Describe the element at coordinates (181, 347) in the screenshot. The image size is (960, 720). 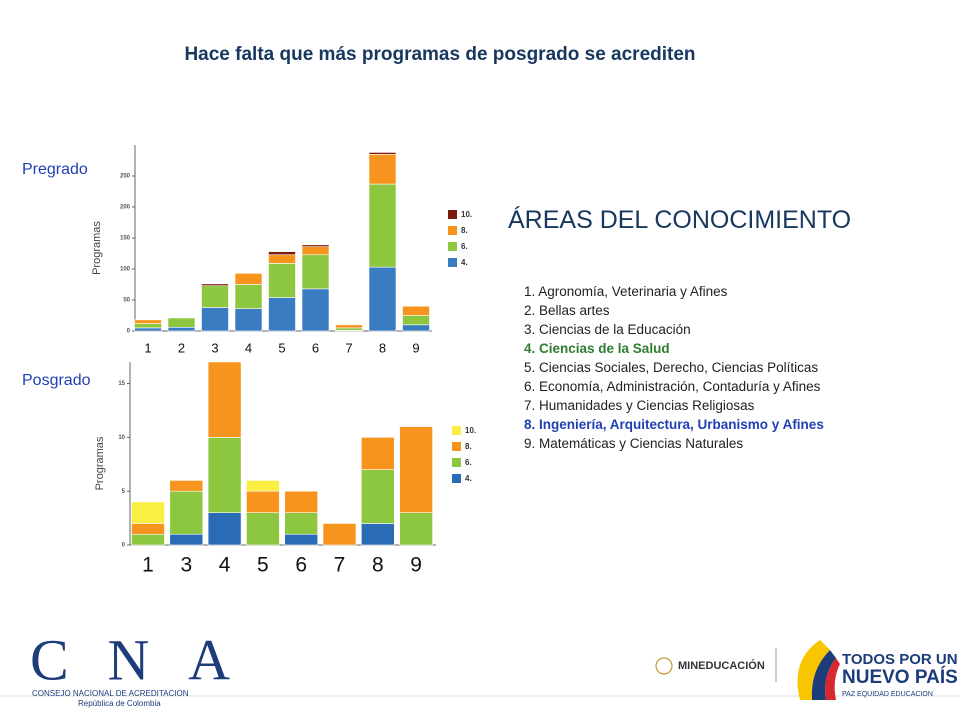
I see `x-tick-label: 2` at that location.